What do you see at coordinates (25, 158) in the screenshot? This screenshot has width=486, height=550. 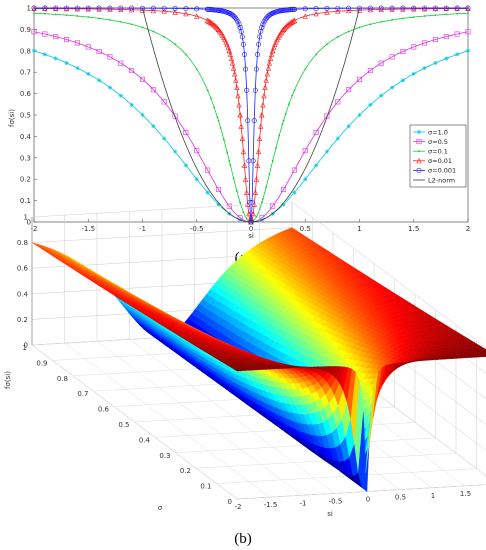 I see `y-tick-label-a: 0.3` at bounding box center [25, 158].